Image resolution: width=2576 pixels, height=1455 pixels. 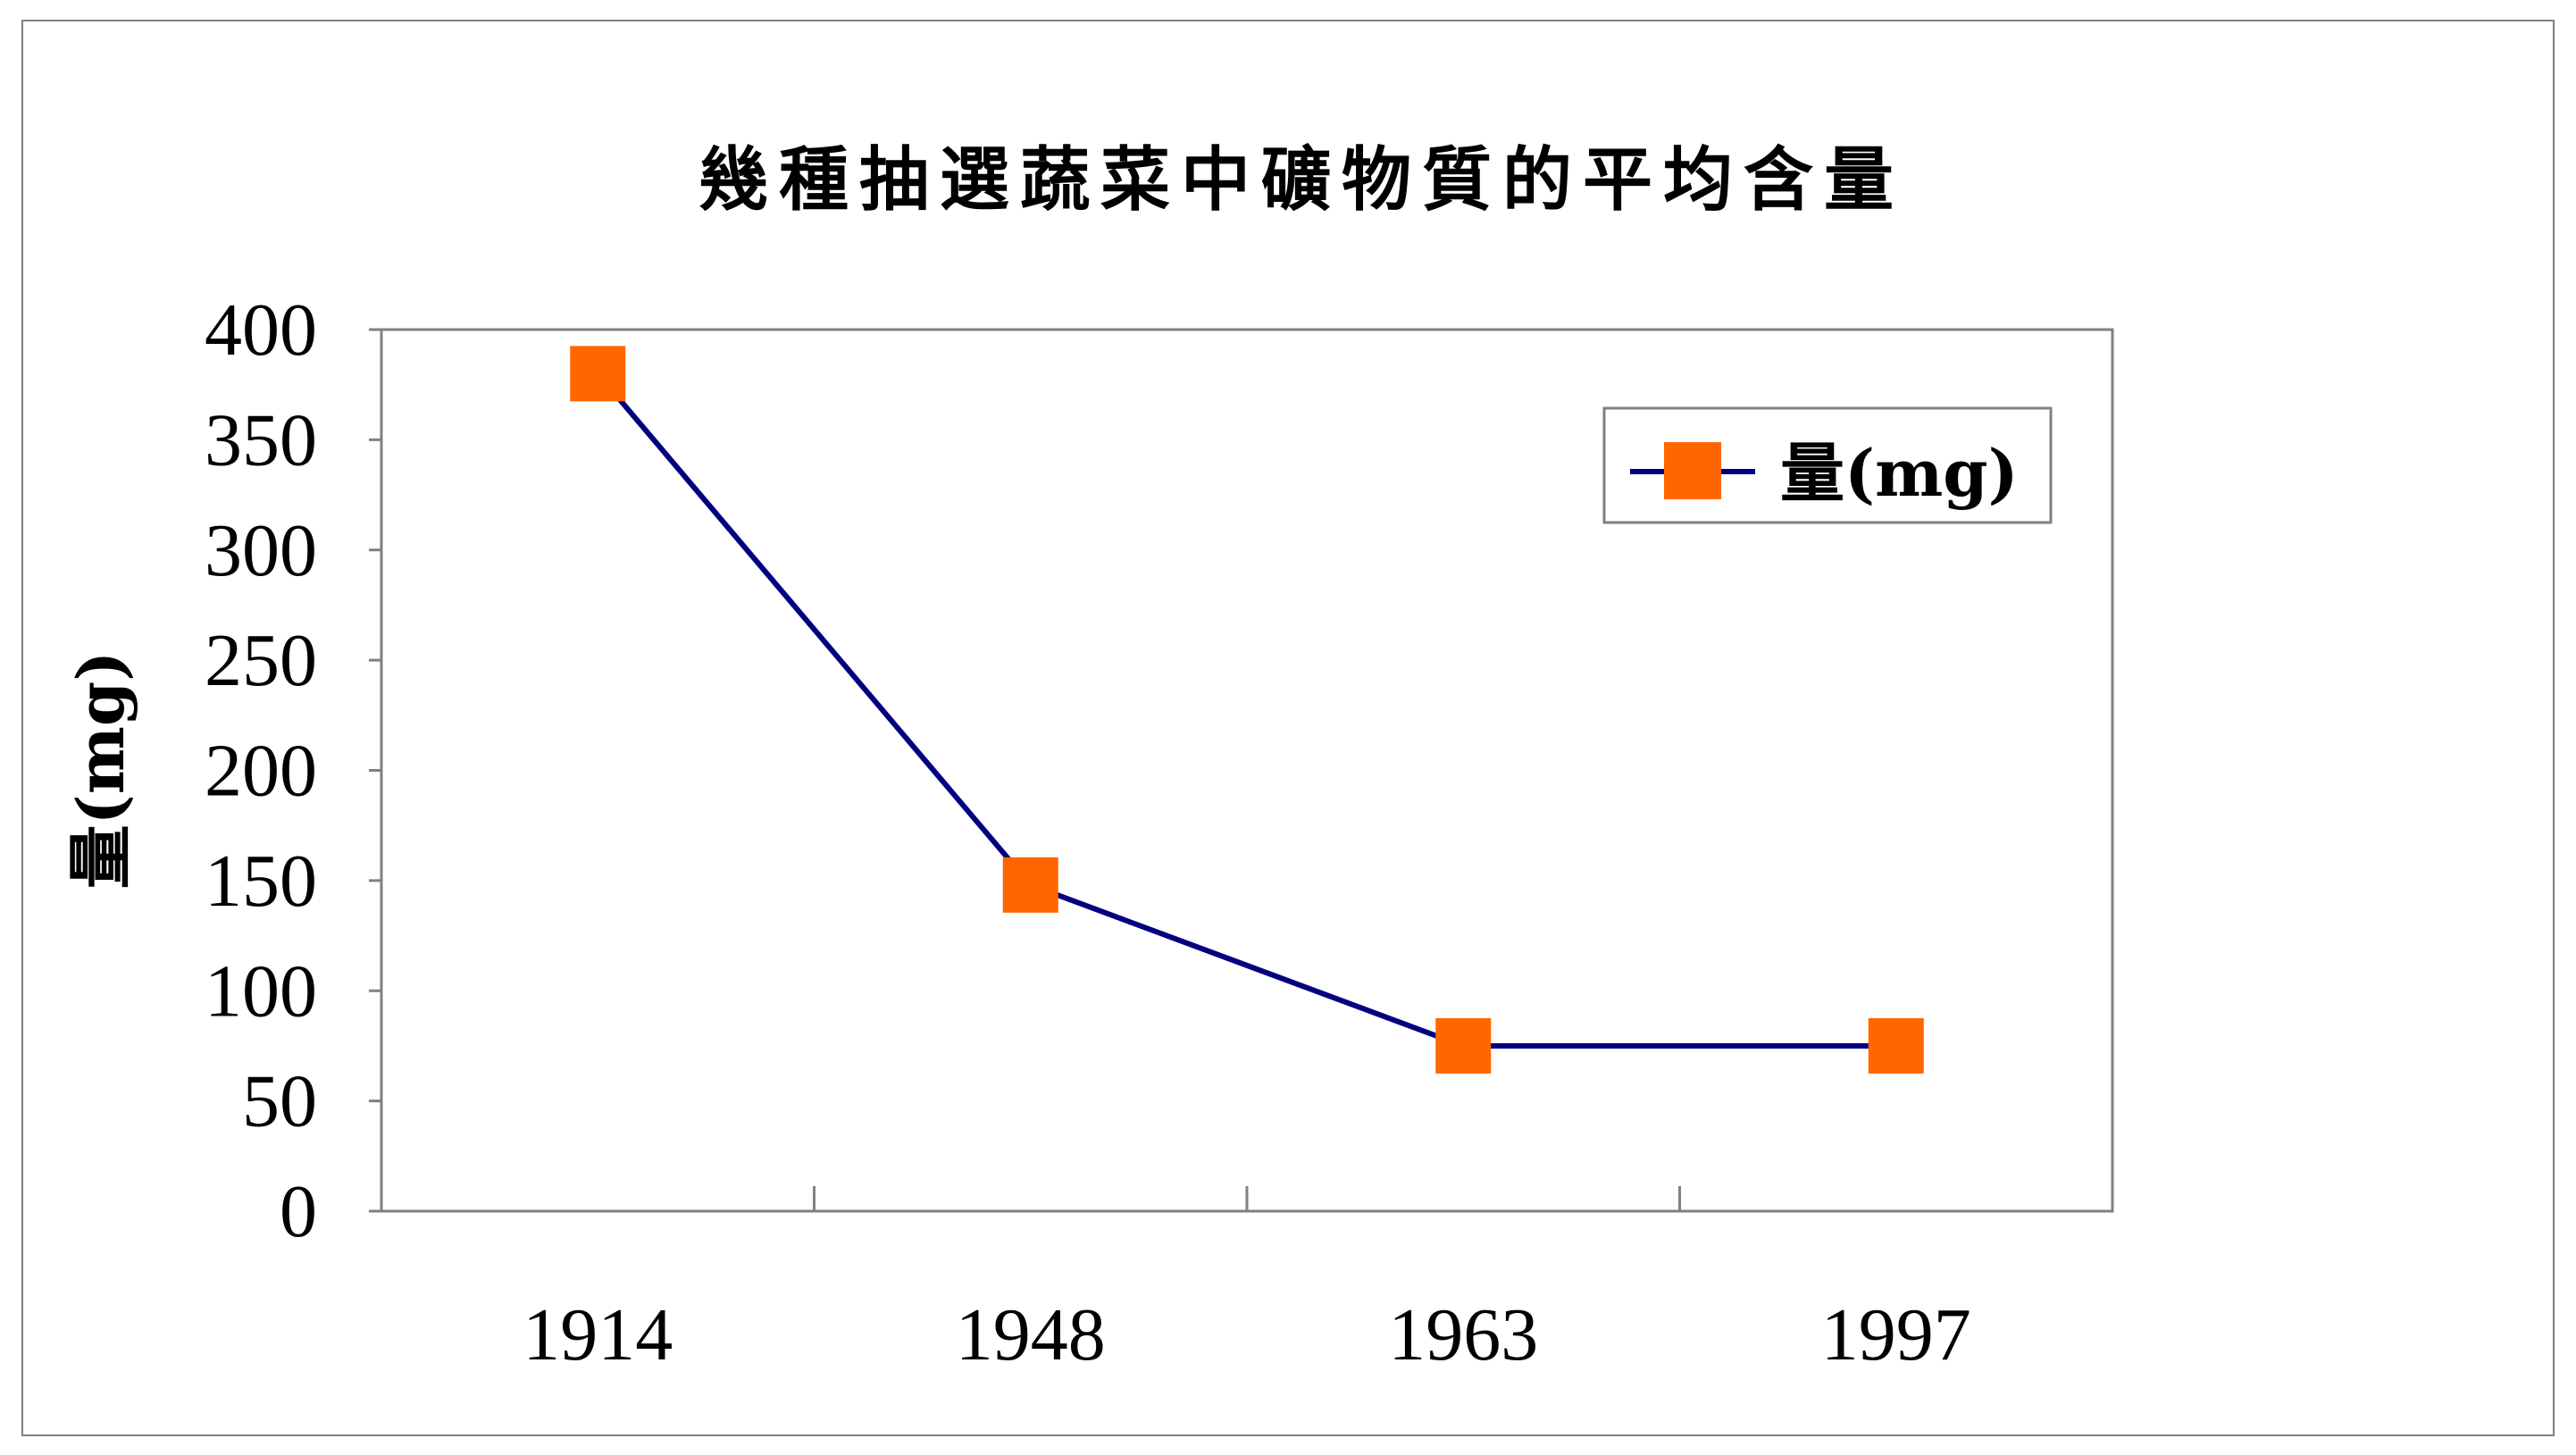 I want to click on y-axis-label: 量(mg), so click(x=101, y=770).